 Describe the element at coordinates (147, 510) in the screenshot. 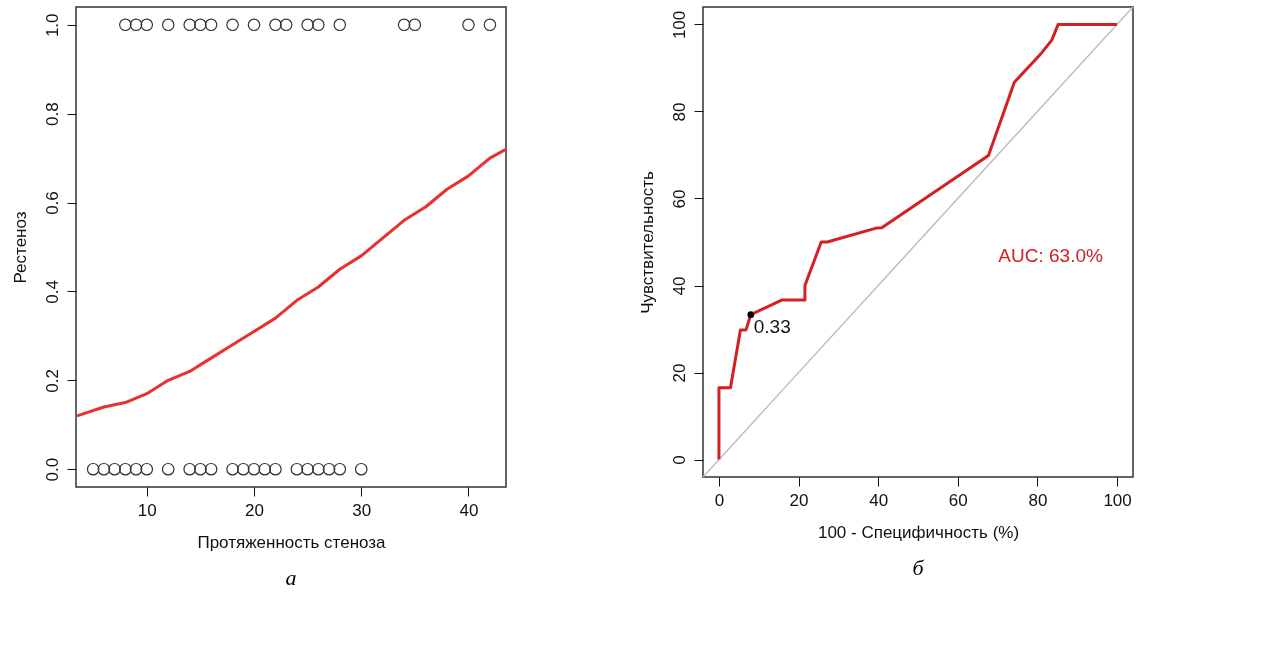

I see `x-tick-label: 10` at that location.